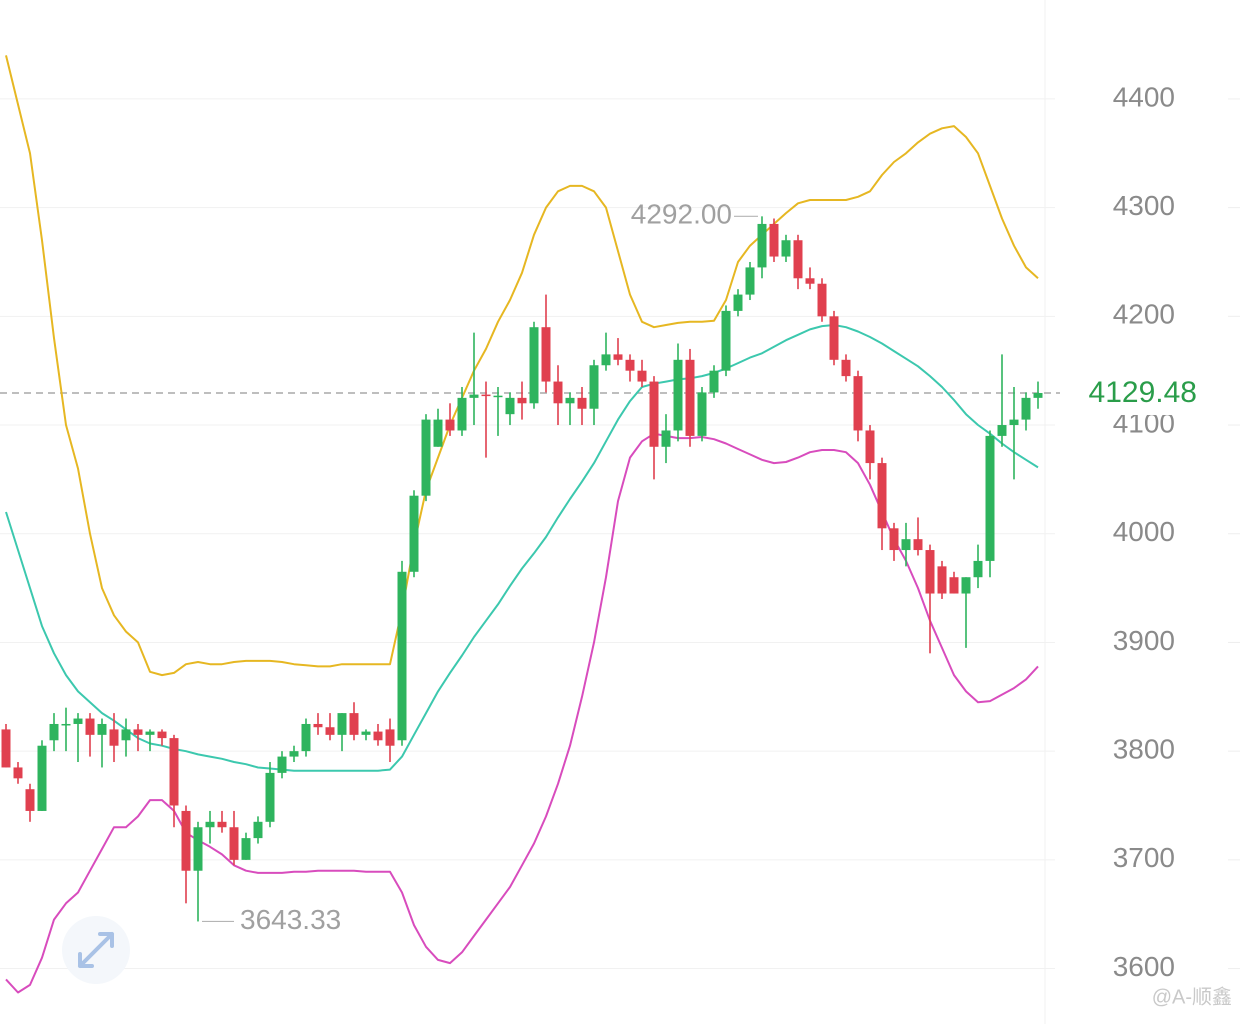 The image size is (1240, 1024). I want to click on watermark: @A-顺鑫, so click(1192, 996).